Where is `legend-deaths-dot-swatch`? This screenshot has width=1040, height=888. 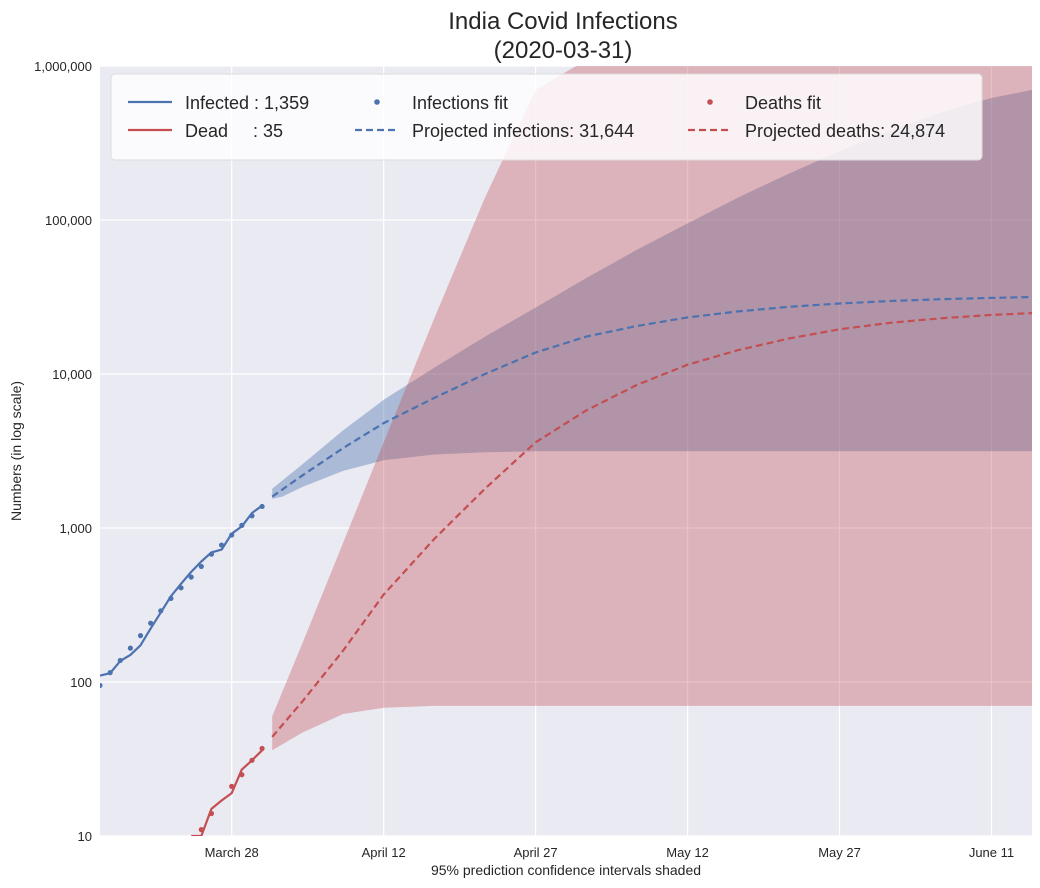
legend-deaths-dot-swatch is located at coordinates (710, 102).